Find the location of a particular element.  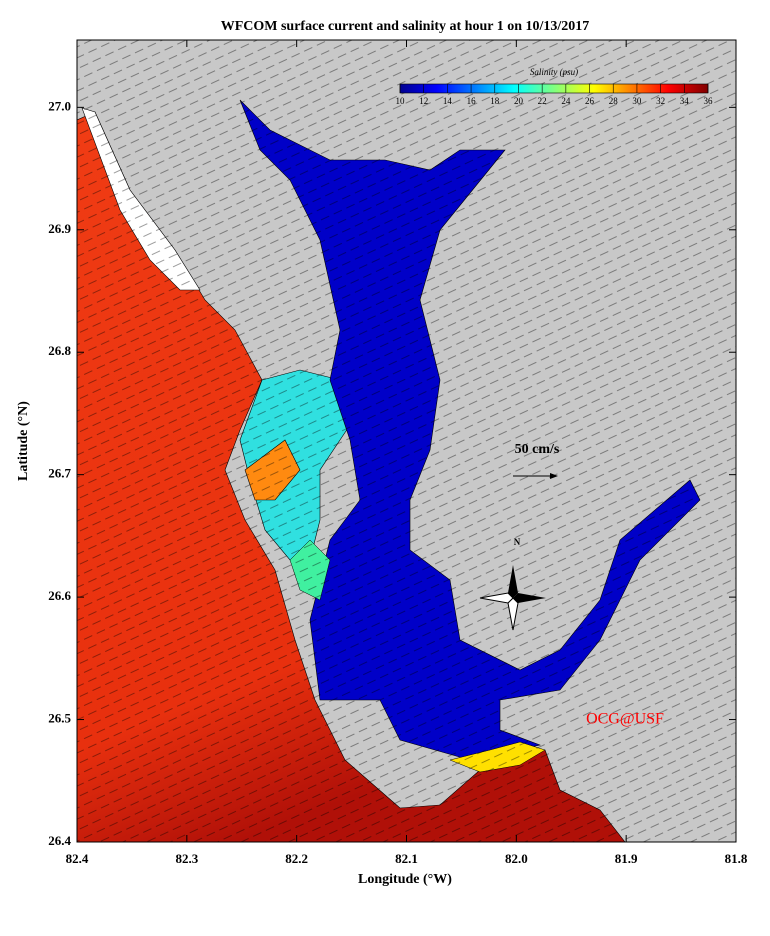

credit: OCG@USF is located at coordinates (625, 719).